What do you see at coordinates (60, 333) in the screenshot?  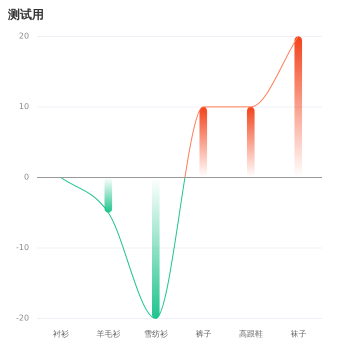 I see `x-tick-label: 衬衫` at bounding box center [60, 333].